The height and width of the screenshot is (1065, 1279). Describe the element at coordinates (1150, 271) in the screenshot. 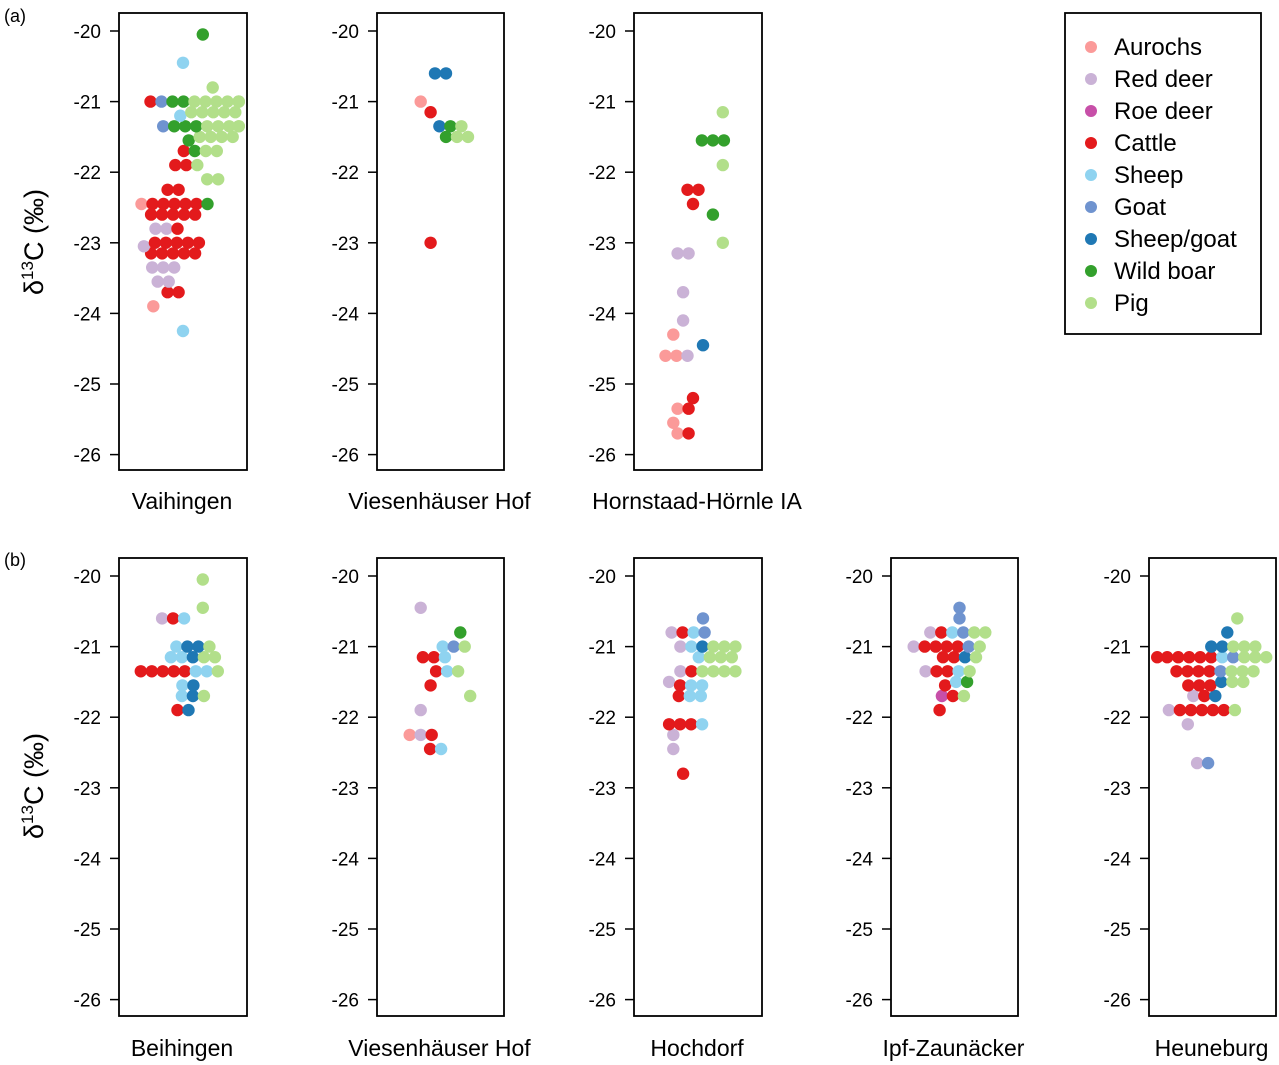

I see `legend-entry: Wild boar` at that location.